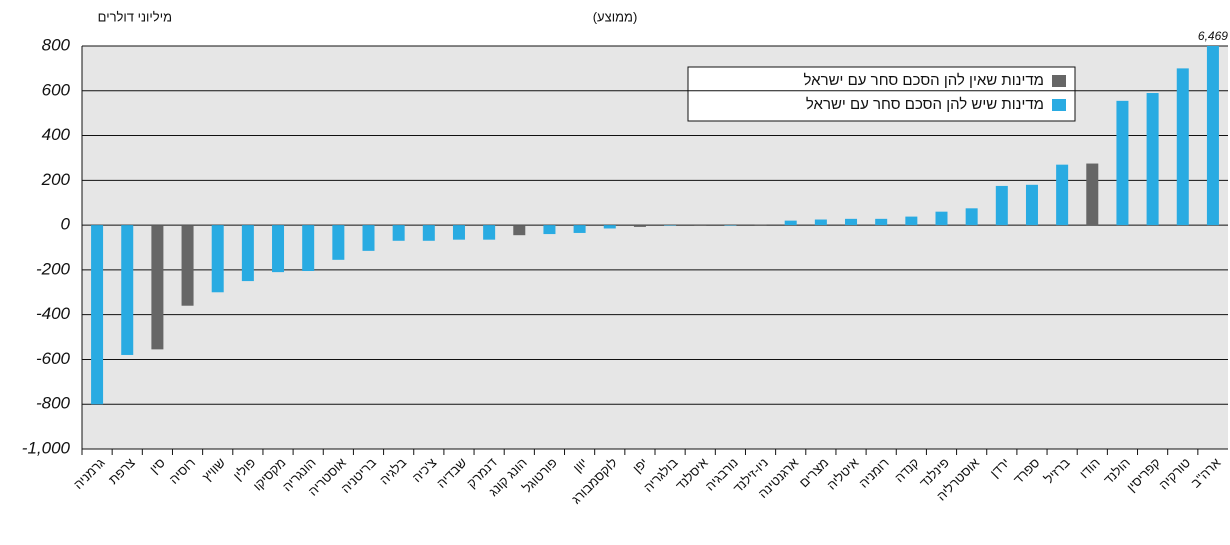  What do you see at coordinates (56, 134) in the screenshot?
I see `y-tick-label: 400` at bounding box center [56, 134].